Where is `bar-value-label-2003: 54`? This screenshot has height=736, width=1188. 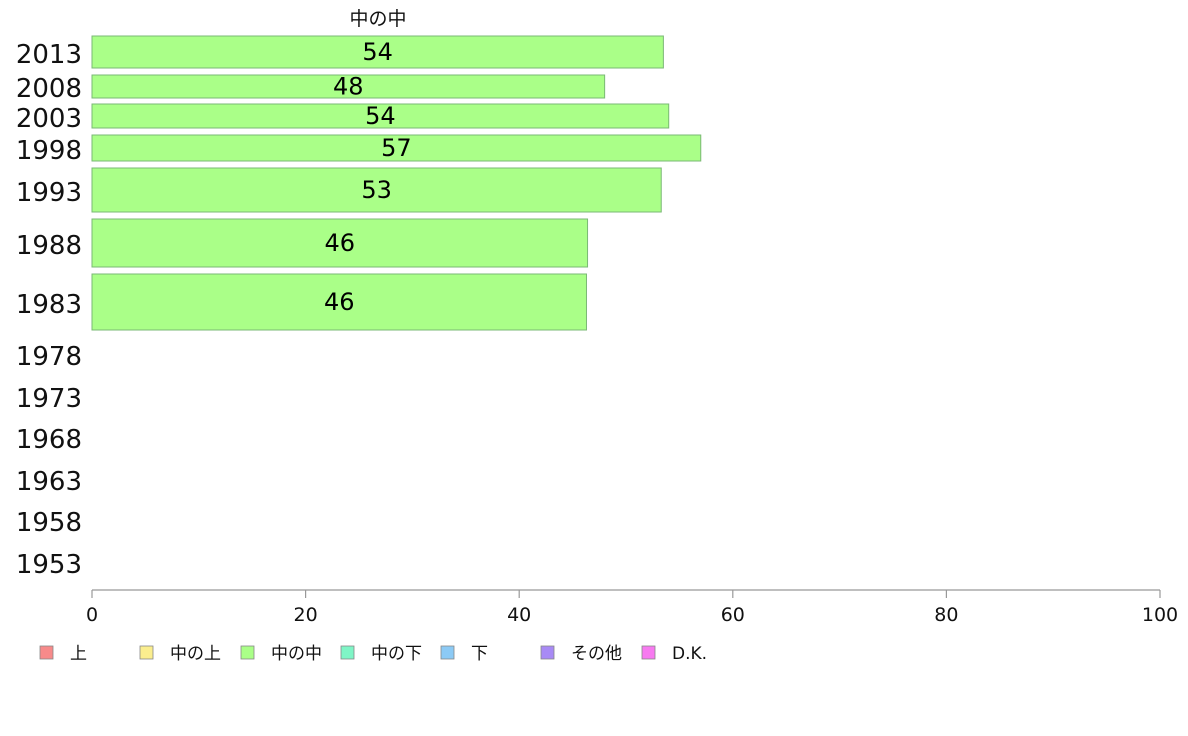
bar-value-label-2003: 54 is located at coordinates (380, 116).